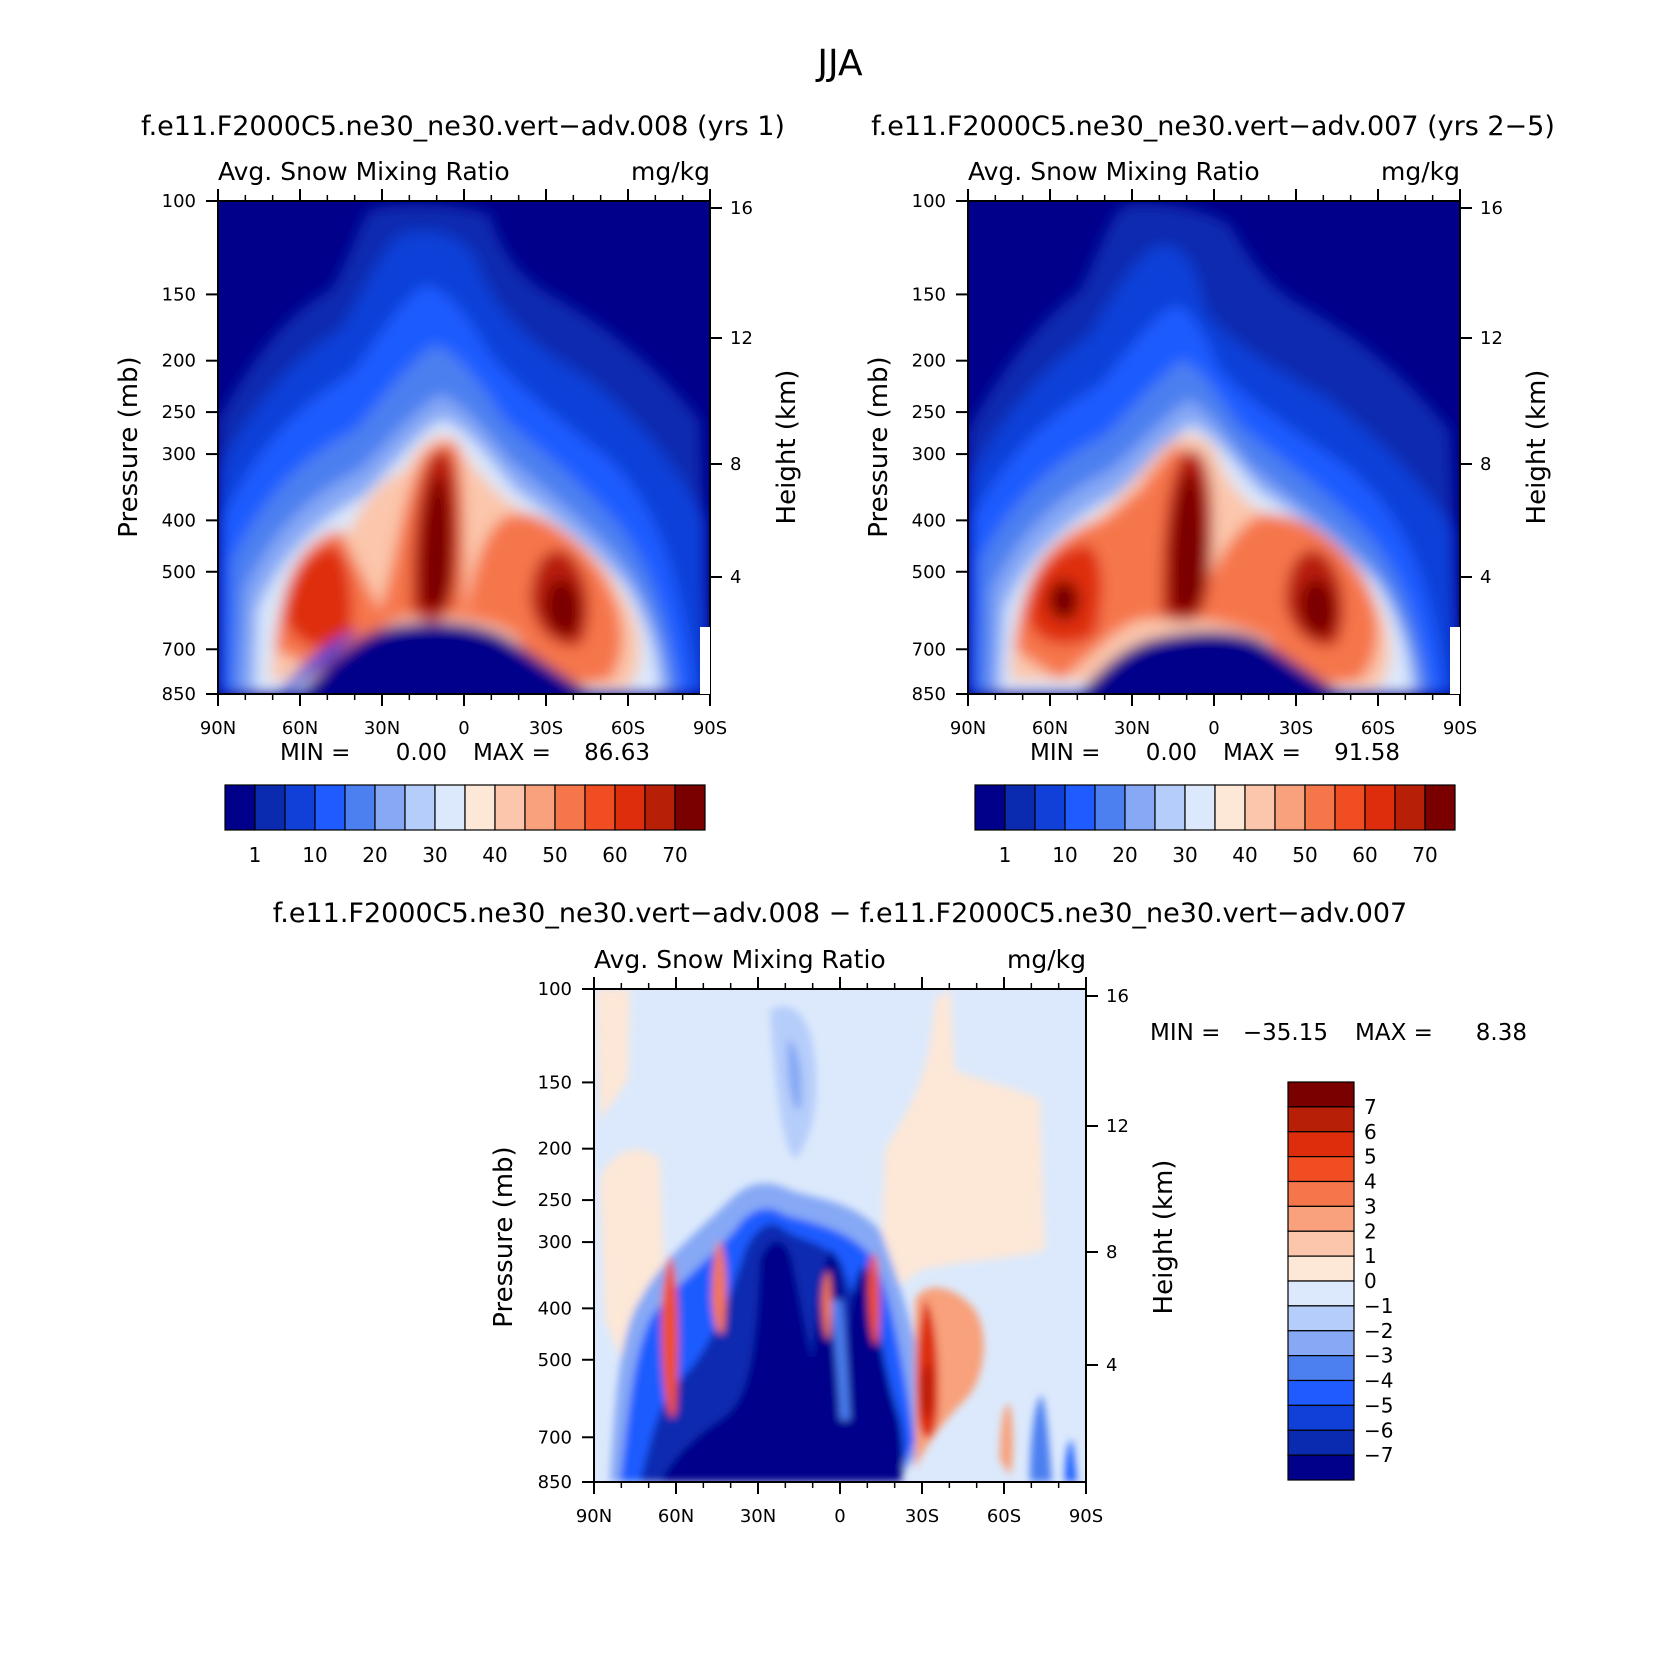  I want to click on y2-tick-label: 16, so click(741, 208).